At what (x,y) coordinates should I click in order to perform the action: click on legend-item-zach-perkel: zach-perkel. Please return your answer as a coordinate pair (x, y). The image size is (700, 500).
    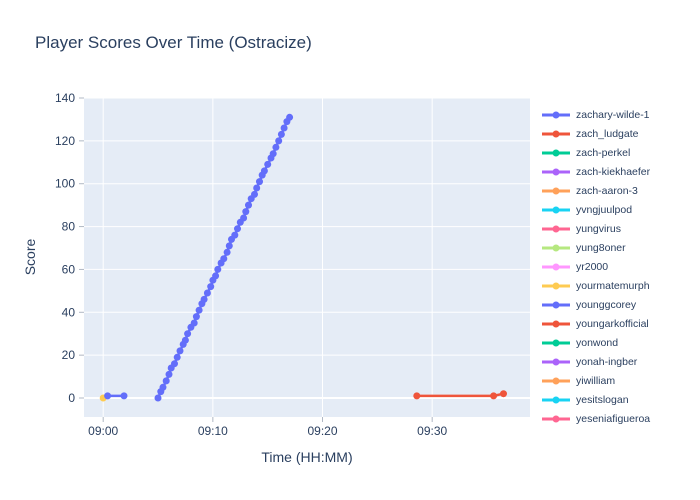
    Looking at the image, I should click on (620, 152).